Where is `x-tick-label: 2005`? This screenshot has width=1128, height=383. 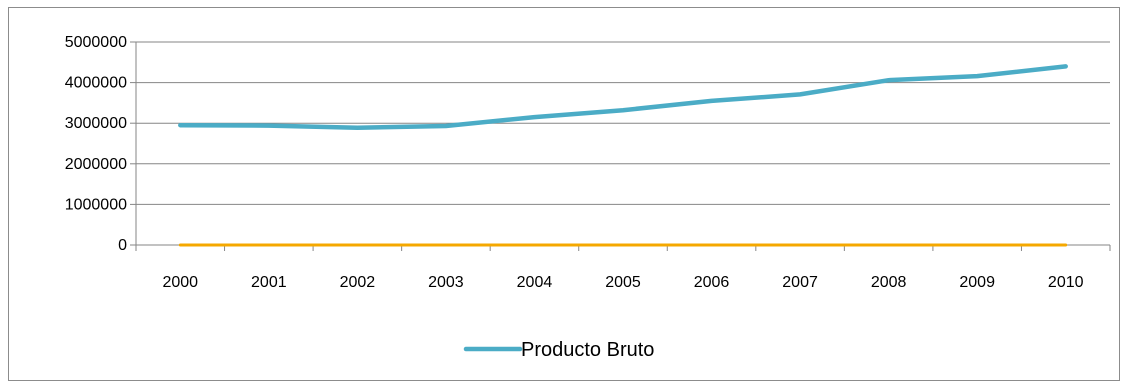
x-tick-label: 2005 is located at coordinates (623, 282).